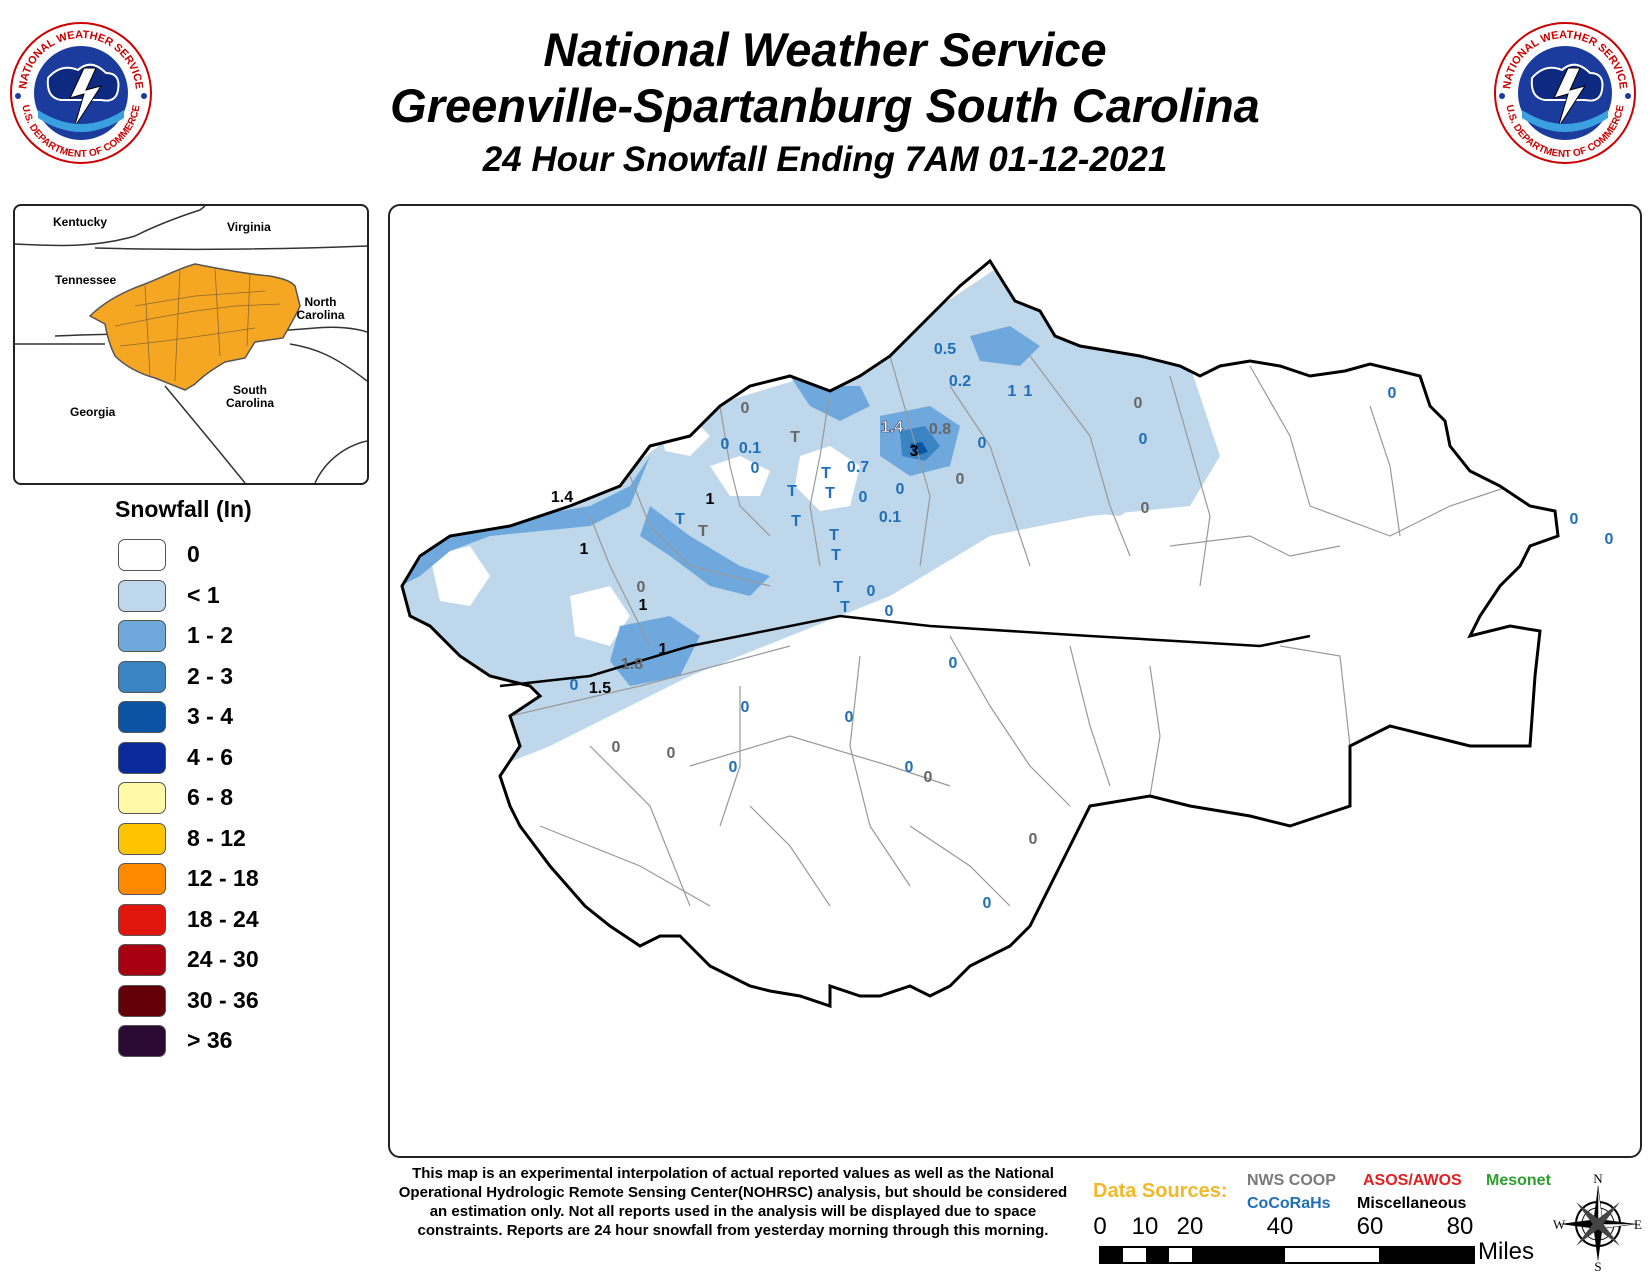 The image size is (1650, 1275). What do you see at coordinates (1460, 1226) in the screenshot?
I see `scale-tick-label: 80` at bounding box center [1460, 1226].